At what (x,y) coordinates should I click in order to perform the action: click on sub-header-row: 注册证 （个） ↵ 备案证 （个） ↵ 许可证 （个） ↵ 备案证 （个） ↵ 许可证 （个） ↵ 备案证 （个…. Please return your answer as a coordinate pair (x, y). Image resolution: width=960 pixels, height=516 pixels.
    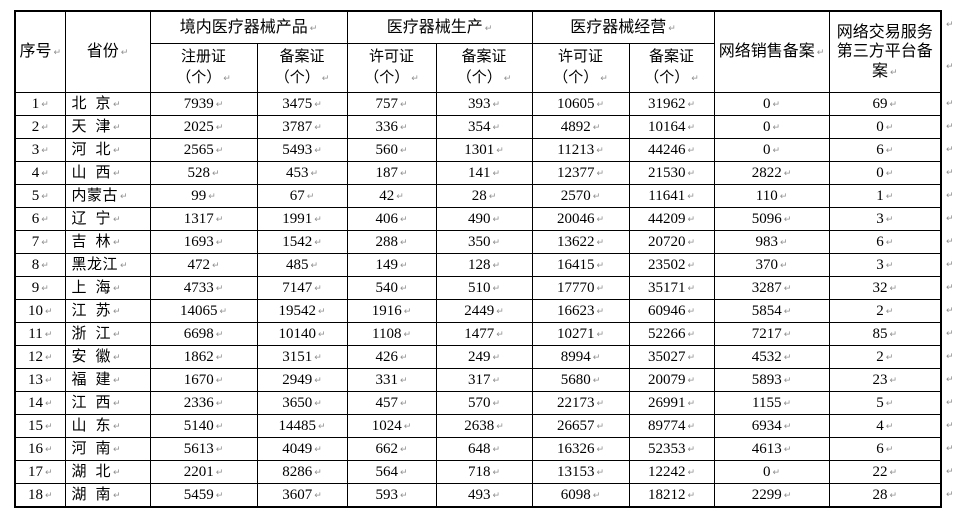
    Looking at the image, I should click on (478, 68).